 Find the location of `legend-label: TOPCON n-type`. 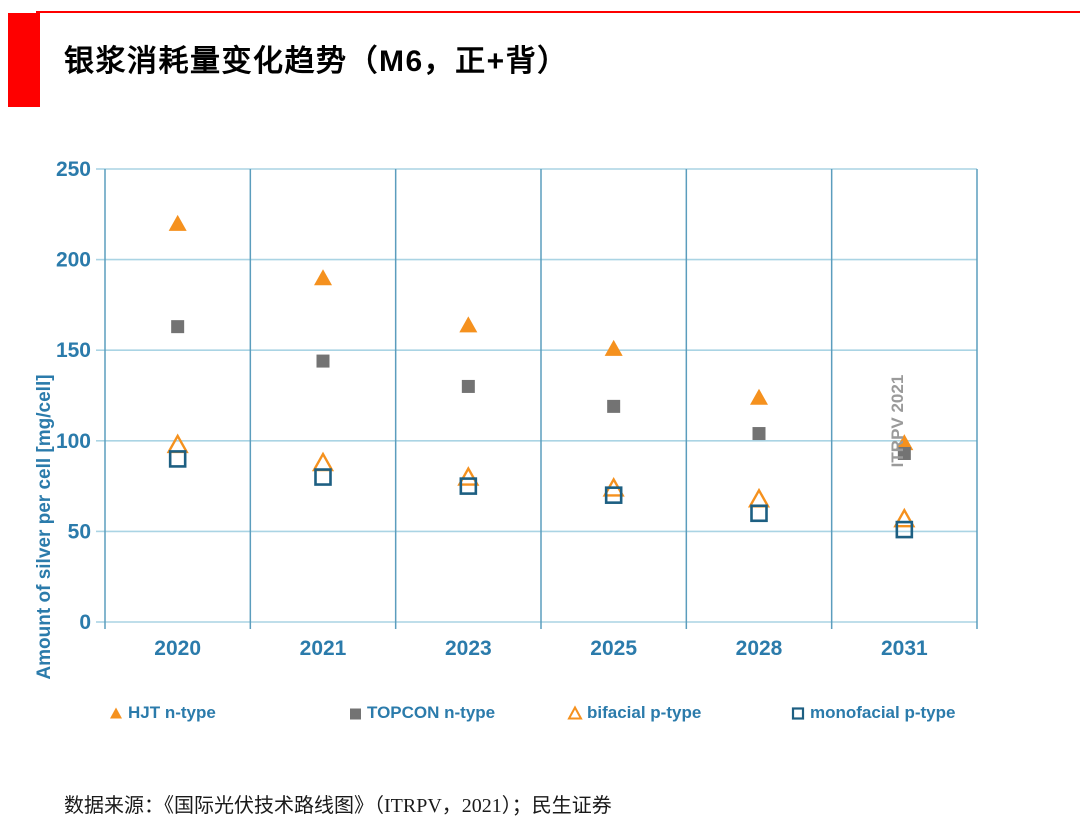

legend-label: TOPCON n-type is located at coordinates (431, 712).